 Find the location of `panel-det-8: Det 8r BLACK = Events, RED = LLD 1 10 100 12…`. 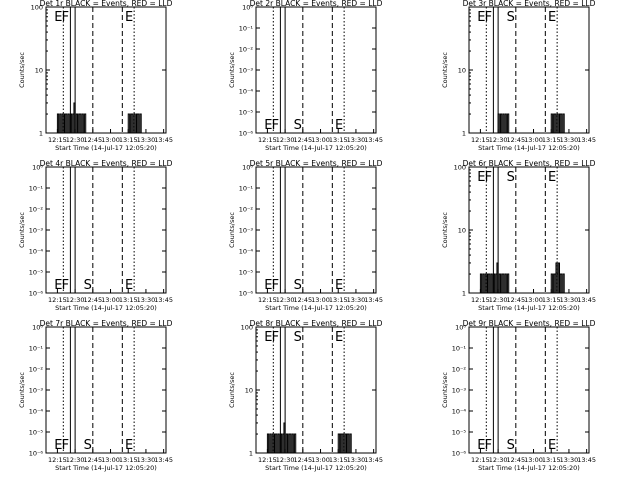

panel-det-8: Det 8r BLACK = Events, RED = LLD 1 10 100 12… is located at coordinates (305, 395).